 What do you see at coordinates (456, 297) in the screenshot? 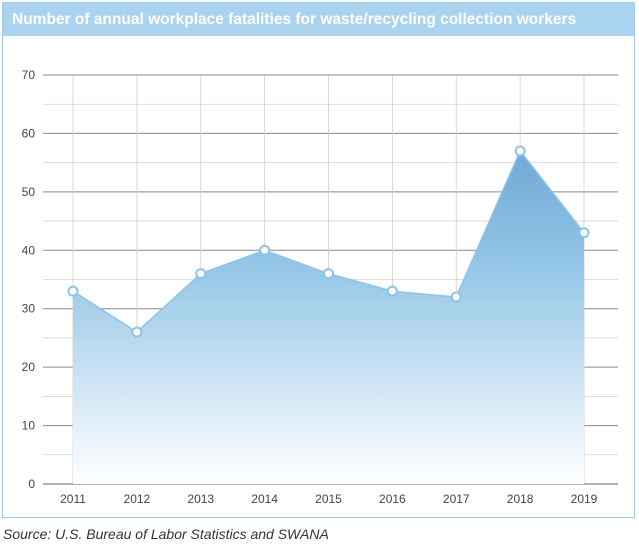
I see `data-point-2017` at bounding box center [456, 297].